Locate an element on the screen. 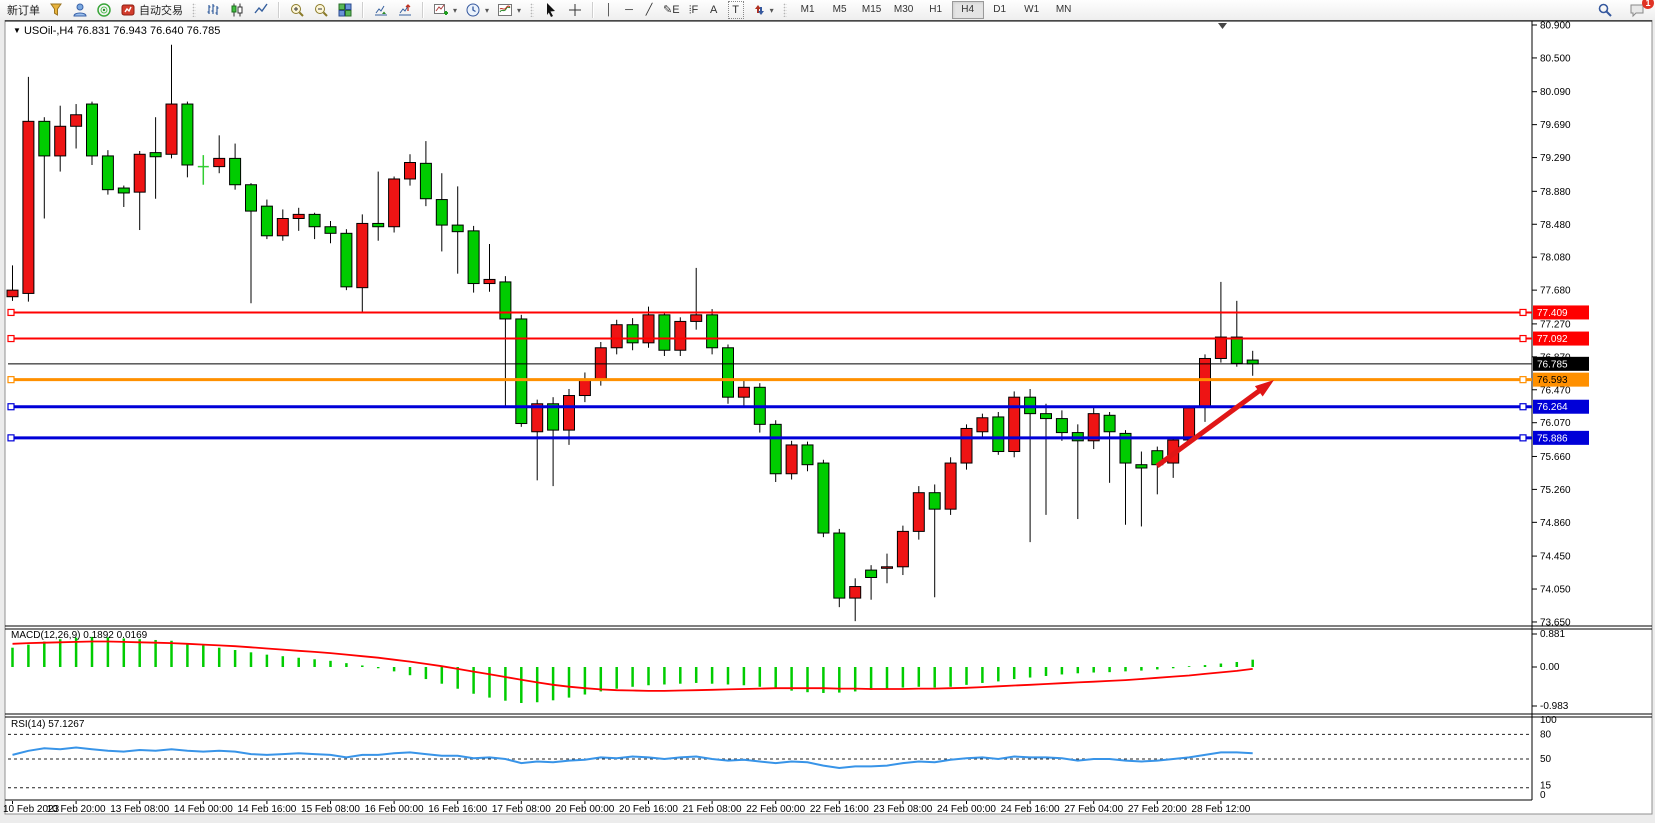 Image resolution: width=1655 pixels, height=823 pixels. zoom-out-icon is located at coordinates (321, 10).